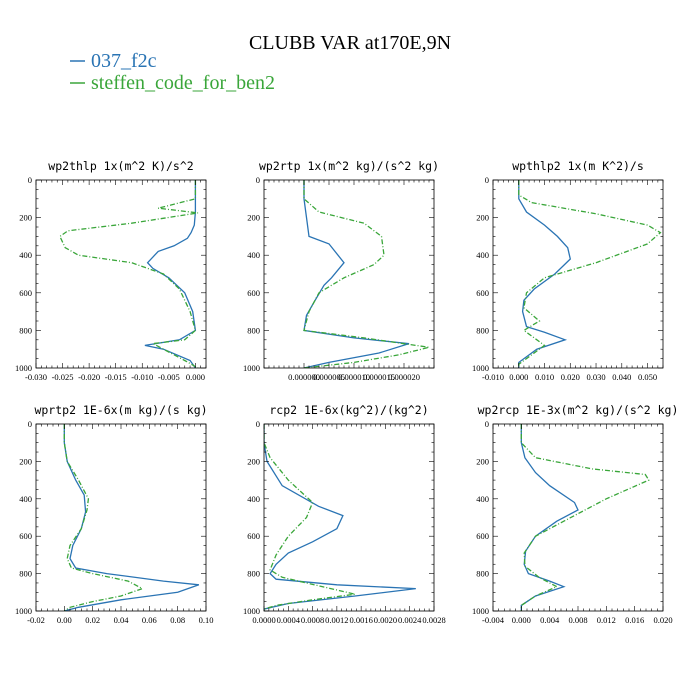 This screenshot has width=700, height=700. I want to click on ytick-label-1-4: 800, so click(253, 330).